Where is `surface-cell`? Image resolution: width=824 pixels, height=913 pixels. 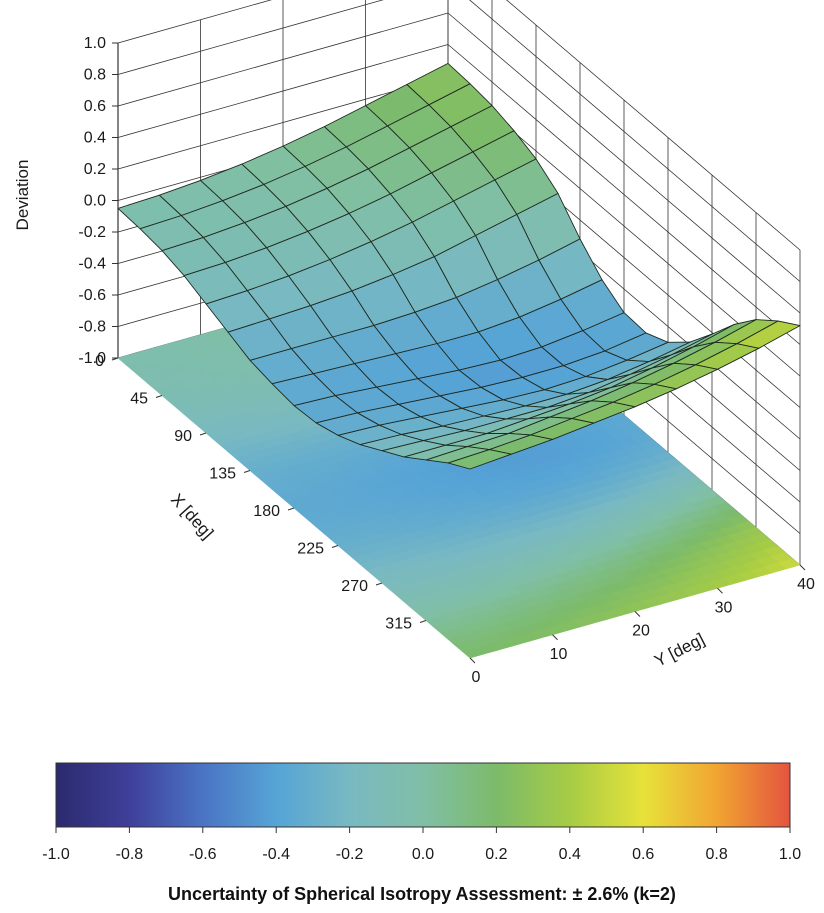 surface-cell is located at coordinates (149, 212).